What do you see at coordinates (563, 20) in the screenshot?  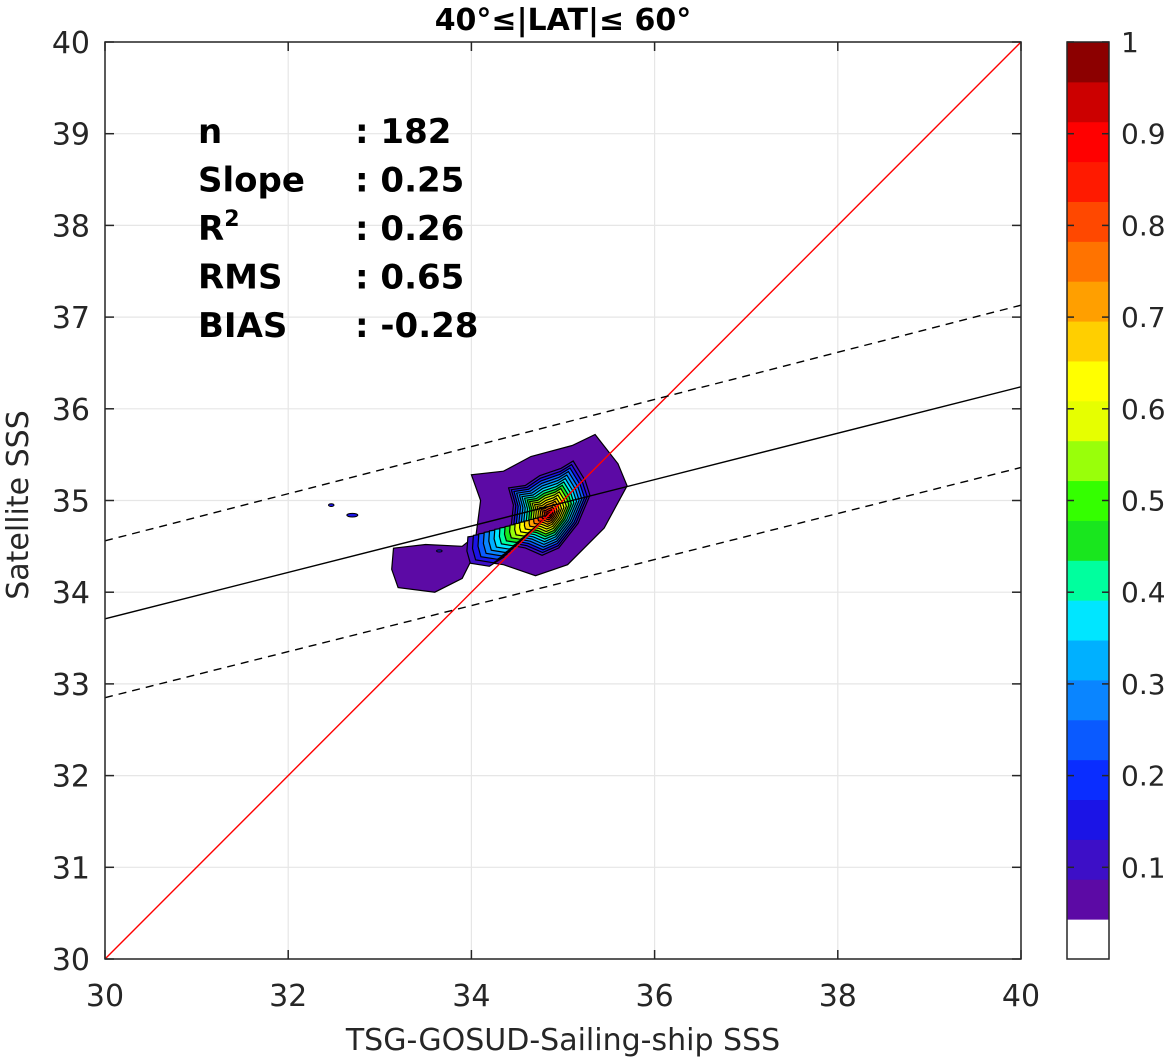 I see `chart-title: 40°≤|LAT|≤ 60°` at bounding box center [563, 20].